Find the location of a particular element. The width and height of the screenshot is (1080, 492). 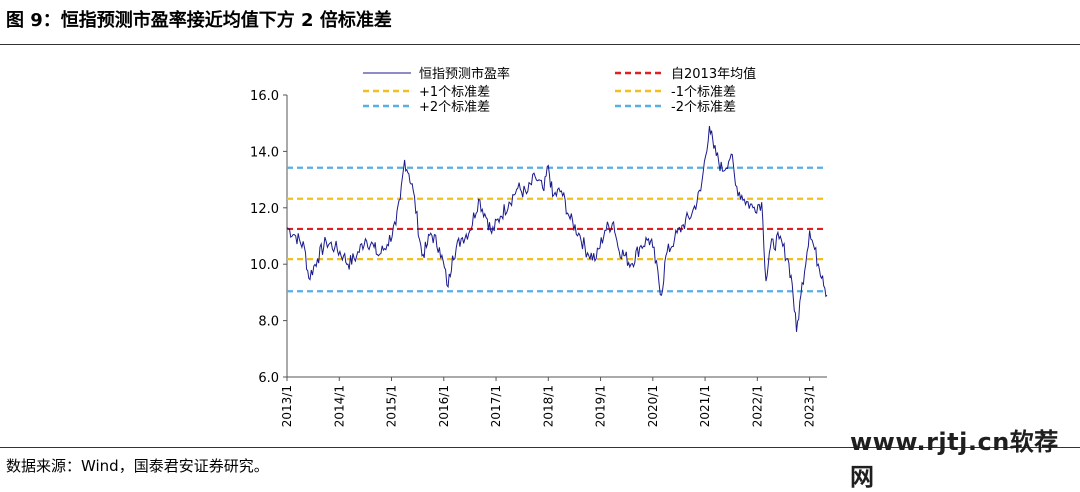

legend-label-0: 恒指预测市盈率 is located at coordinates (464, 74).